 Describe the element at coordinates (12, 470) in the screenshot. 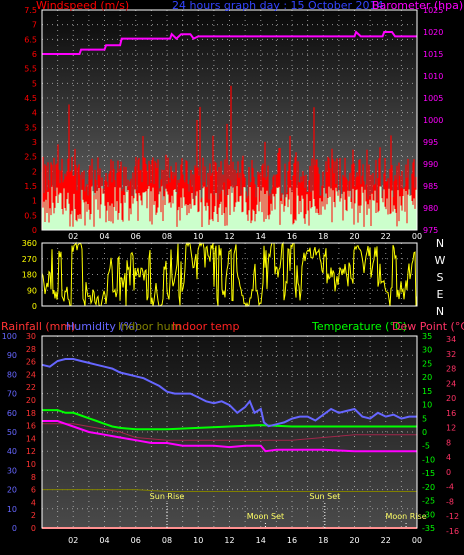

I see `humidity-tick: 30` at that location.